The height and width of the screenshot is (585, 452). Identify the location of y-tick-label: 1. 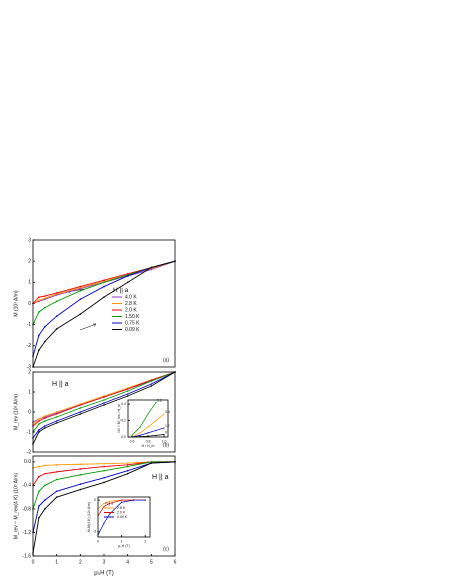
(29, 392).